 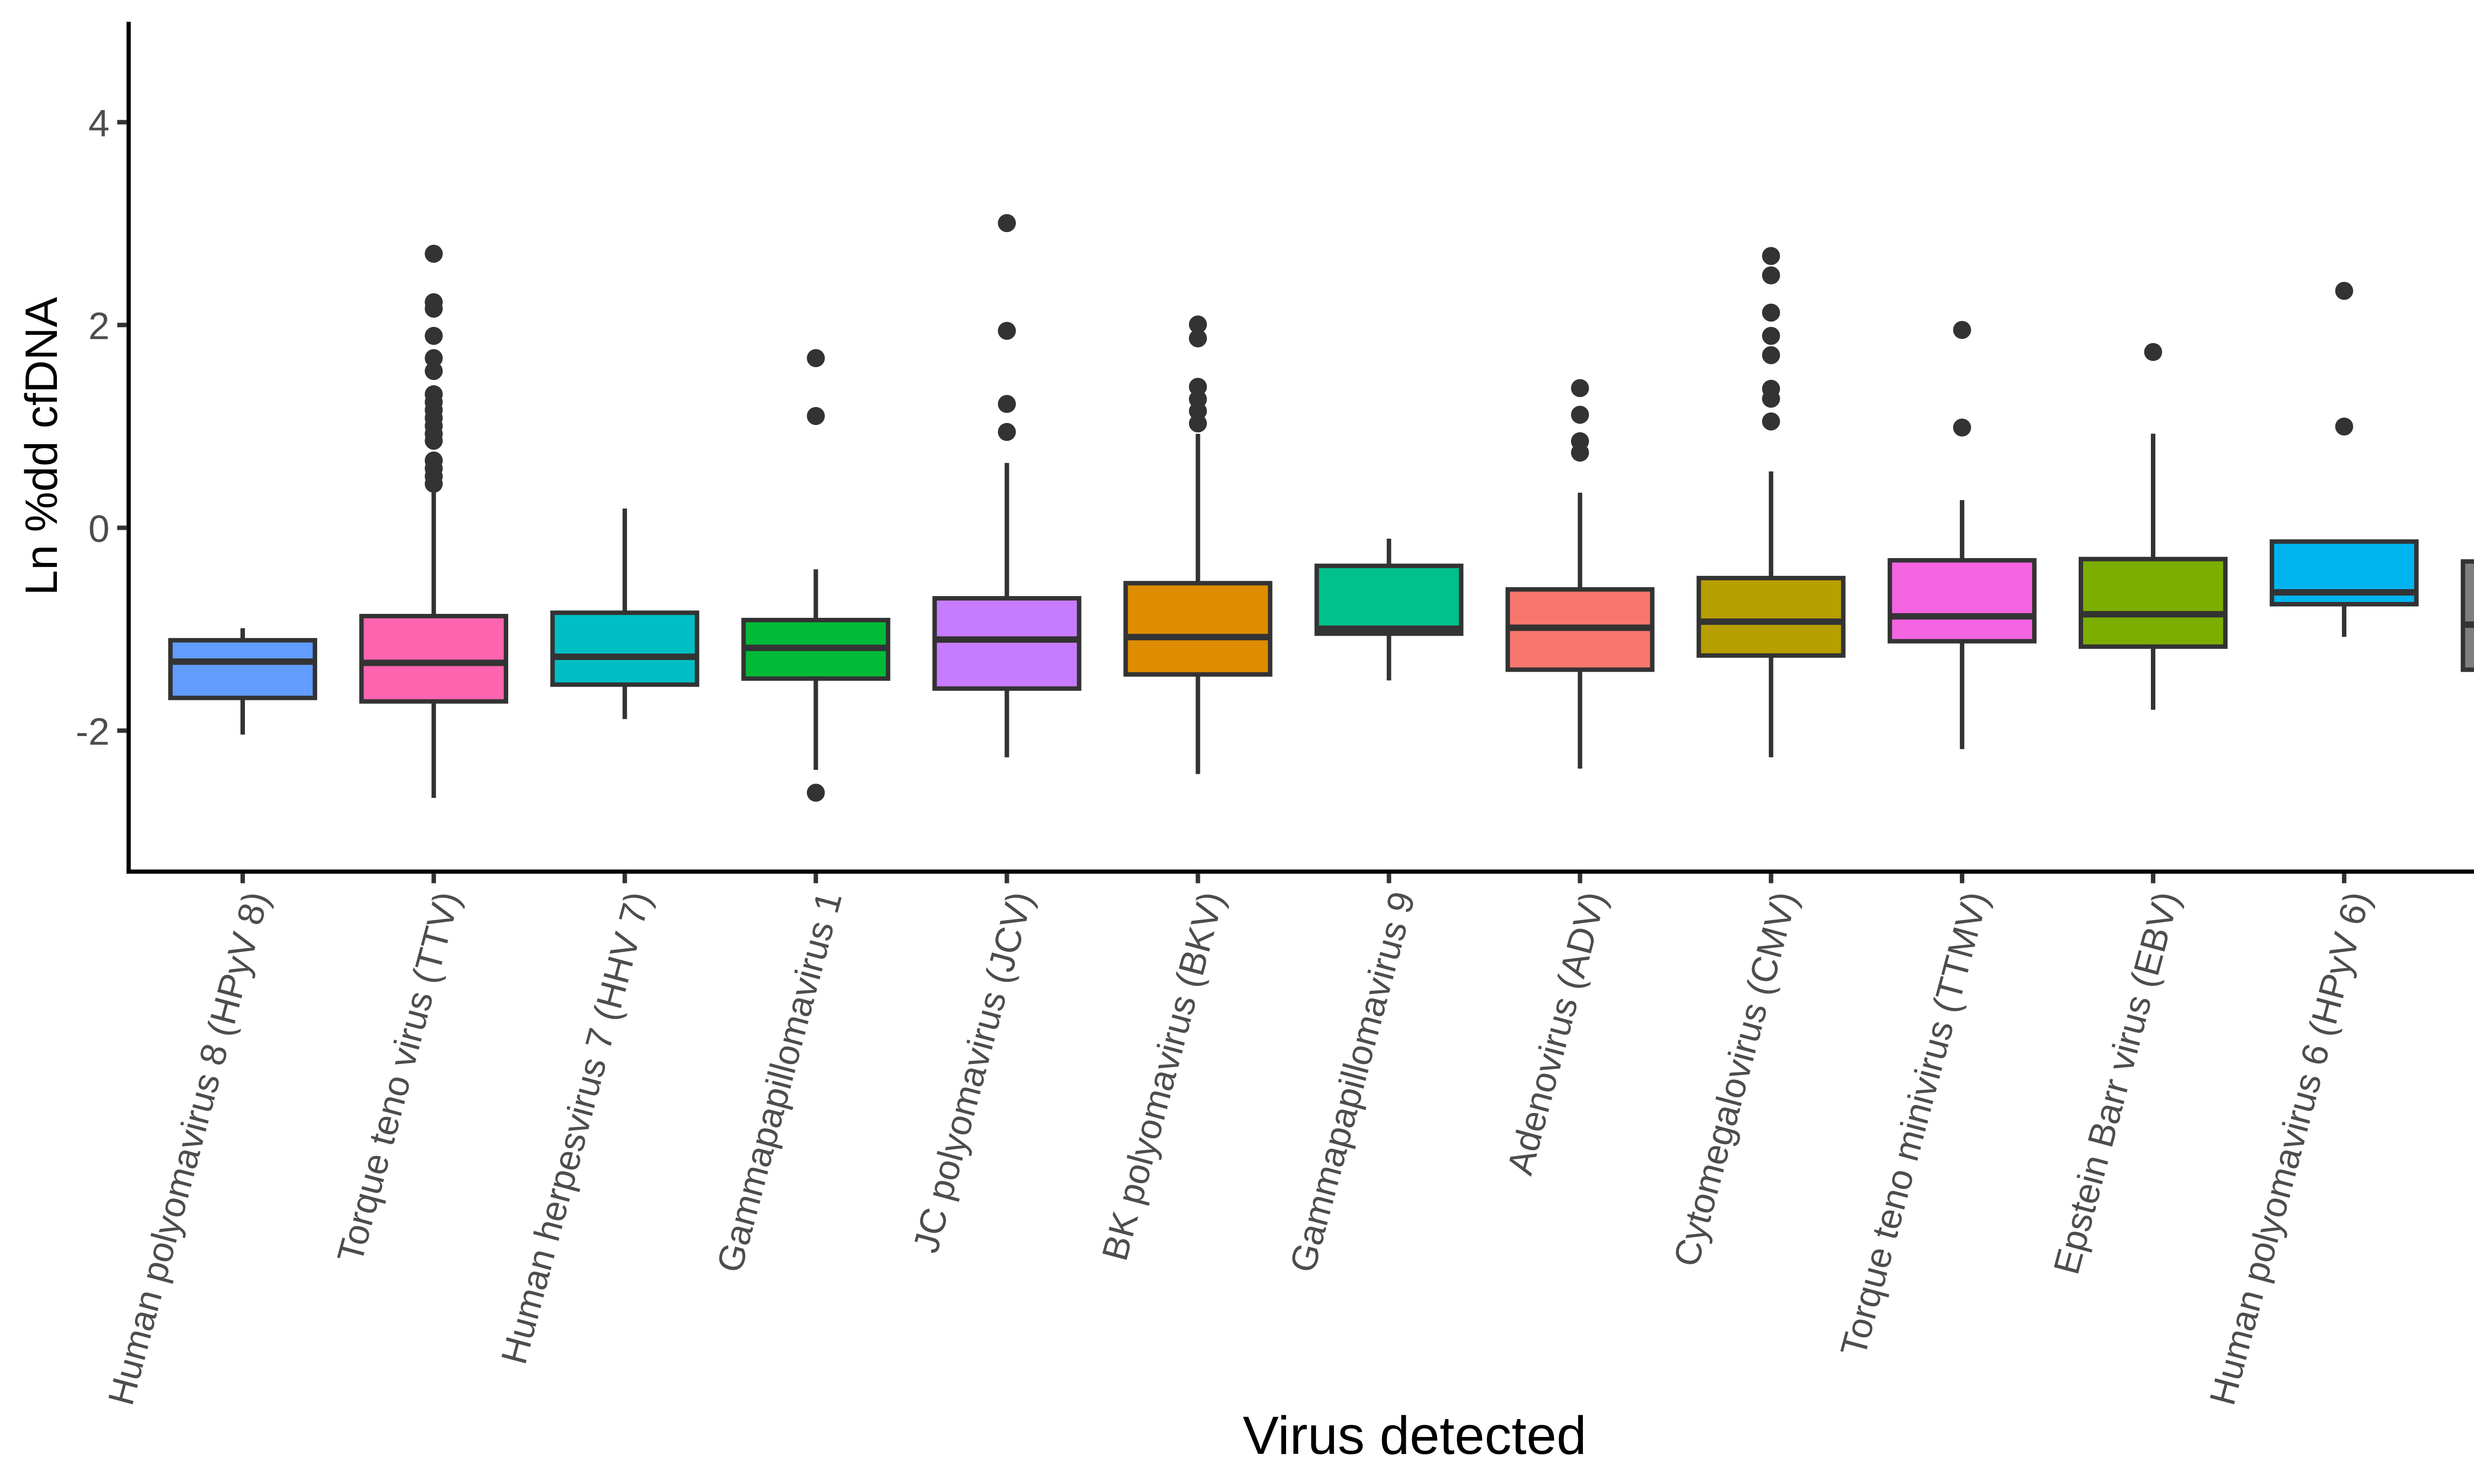 I want to click on svg-text: Virus detected, so click(x=1415, y=1435).